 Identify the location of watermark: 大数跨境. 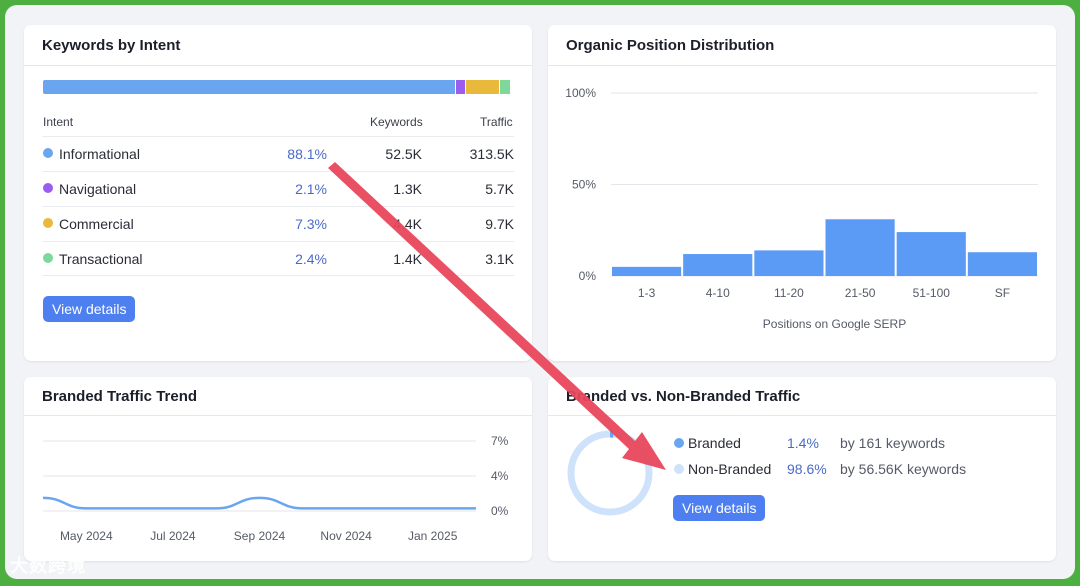
(48, 566).